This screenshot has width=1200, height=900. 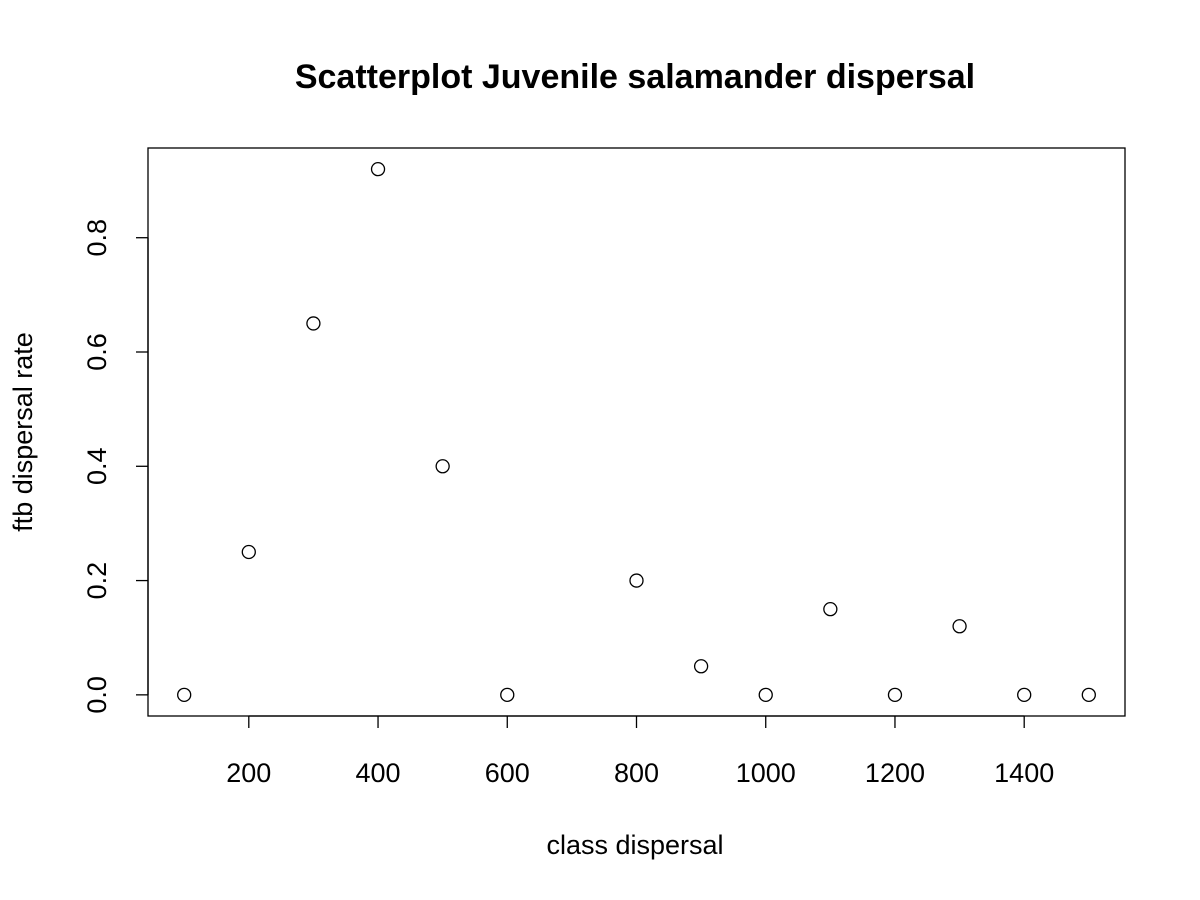 I want to click on y-tick-label: 0.8, so click(x=97, y=238).